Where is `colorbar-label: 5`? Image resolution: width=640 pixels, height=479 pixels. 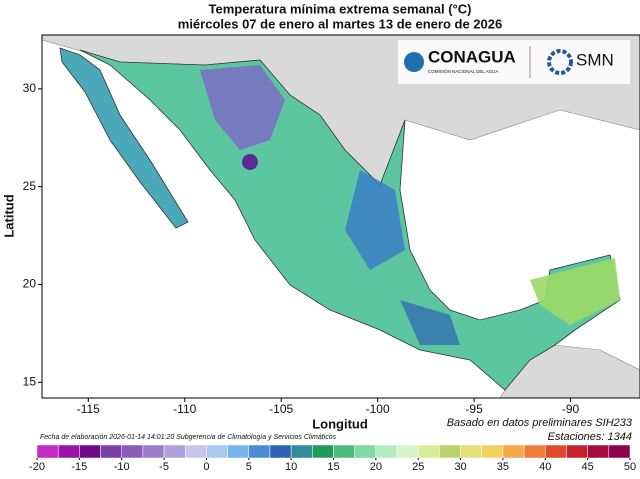 colorbar-label: 5 is located at coordinates (249, 467).